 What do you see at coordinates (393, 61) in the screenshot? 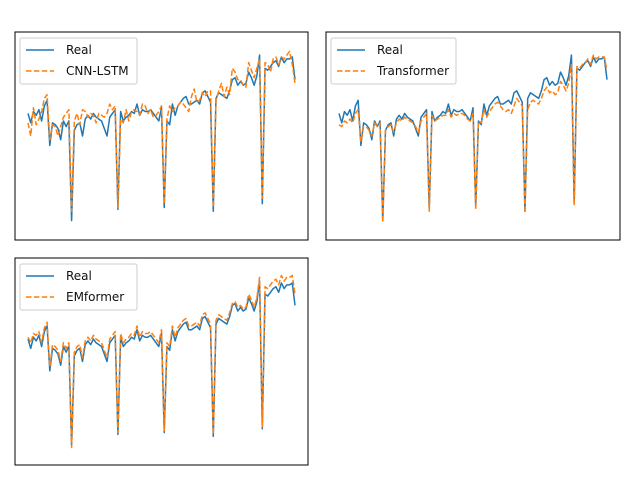
I see `legend: Real Transformer` at bounding box center [393, 61].